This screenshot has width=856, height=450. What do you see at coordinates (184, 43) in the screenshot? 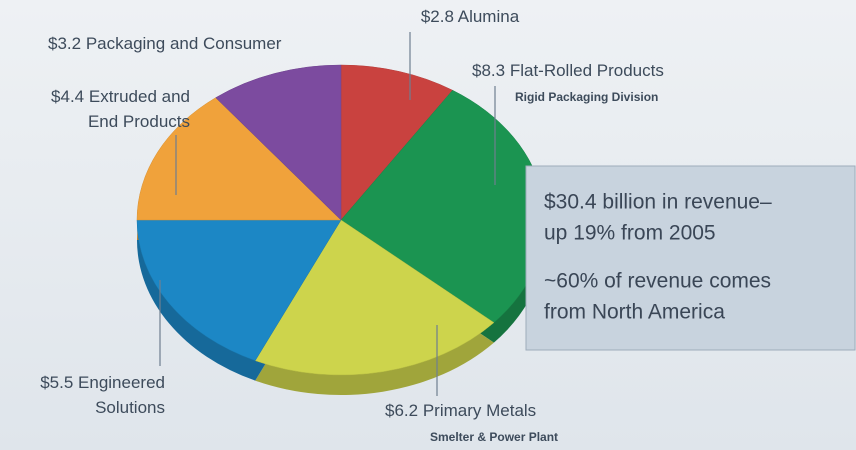
I see `category-label: Packaging and Consumer` at bounding box center [184, 43].